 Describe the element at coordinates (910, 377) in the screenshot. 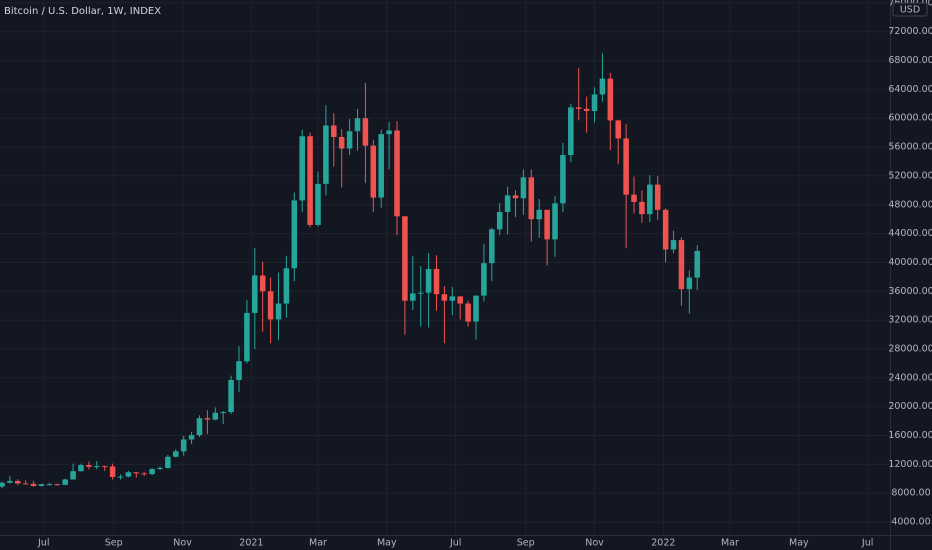

I see `y-tick-label: 24000.00` at that location.